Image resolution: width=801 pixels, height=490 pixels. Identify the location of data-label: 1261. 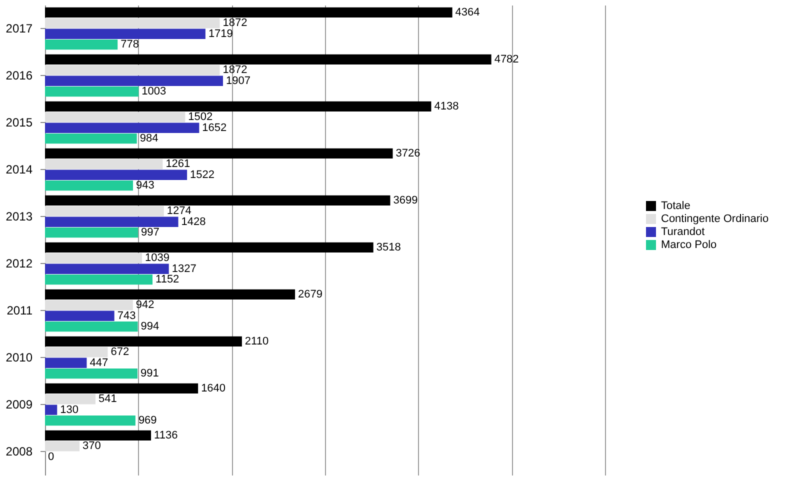
(178, 164).